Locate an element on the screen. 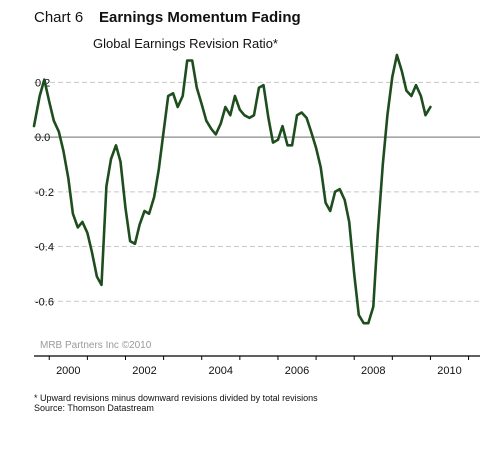 This screenshot has height=449, width=503. y-tick-label: -0.4 is located at coordinates (44, 248).